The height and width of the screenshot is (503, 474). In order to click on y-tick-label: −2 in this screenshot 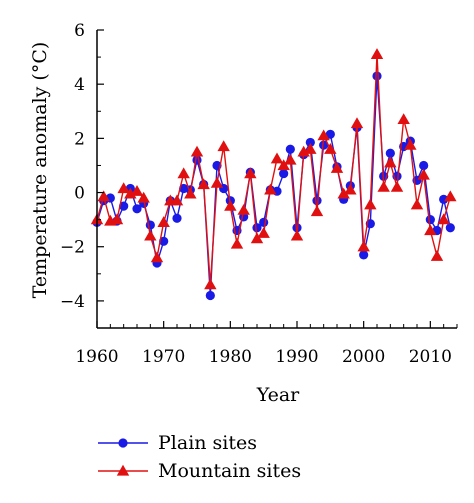, I will do `click(72, 248)`.